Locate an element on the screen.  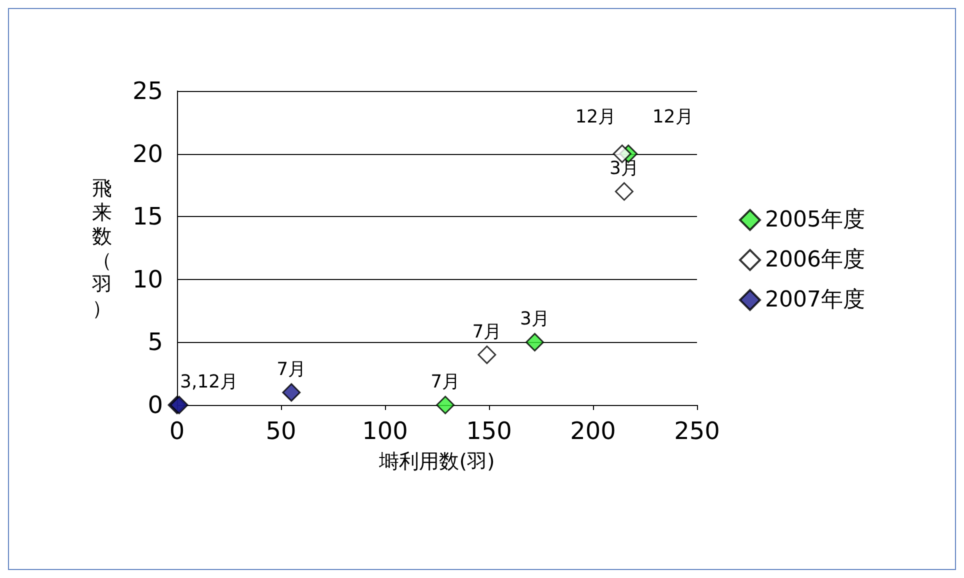
y-axis-title: 飛来数（羽） is located at coordinates (101, 248).